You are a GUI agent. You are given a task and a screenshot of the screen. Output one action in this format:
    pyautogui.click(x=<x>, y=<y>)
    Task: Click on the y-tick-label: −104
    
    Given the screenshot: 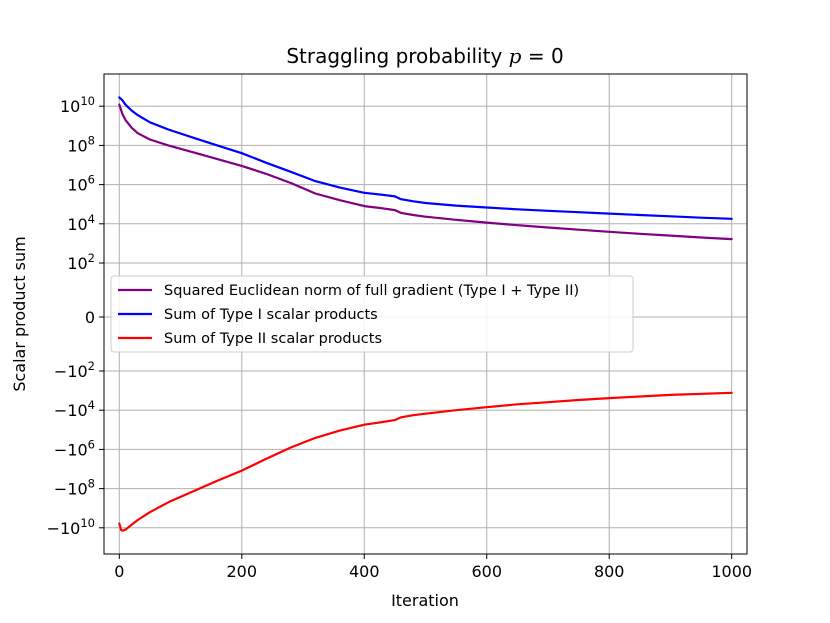 What is the action you would take?
    pyautogui.click(x=74, y=409)
    